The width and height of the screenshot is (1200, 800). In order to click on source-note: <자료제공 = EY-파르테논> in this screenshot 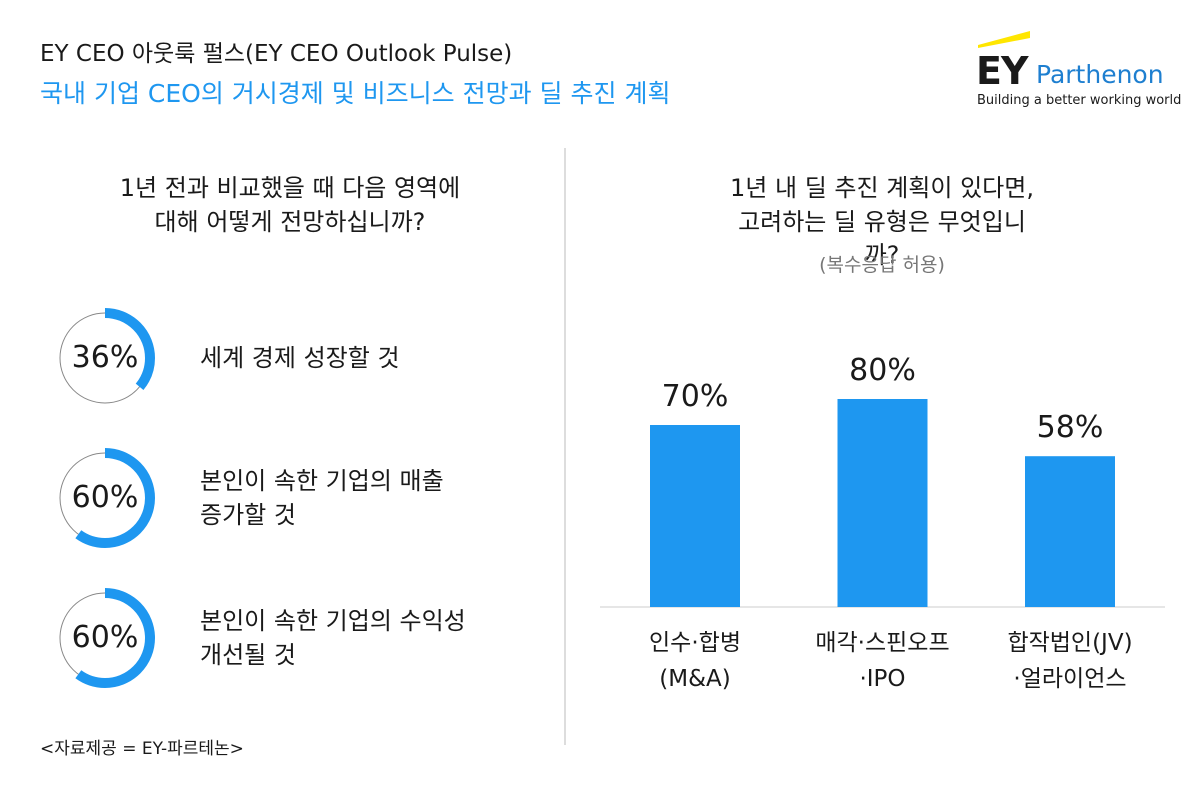, I will do `click(142, 749)`.